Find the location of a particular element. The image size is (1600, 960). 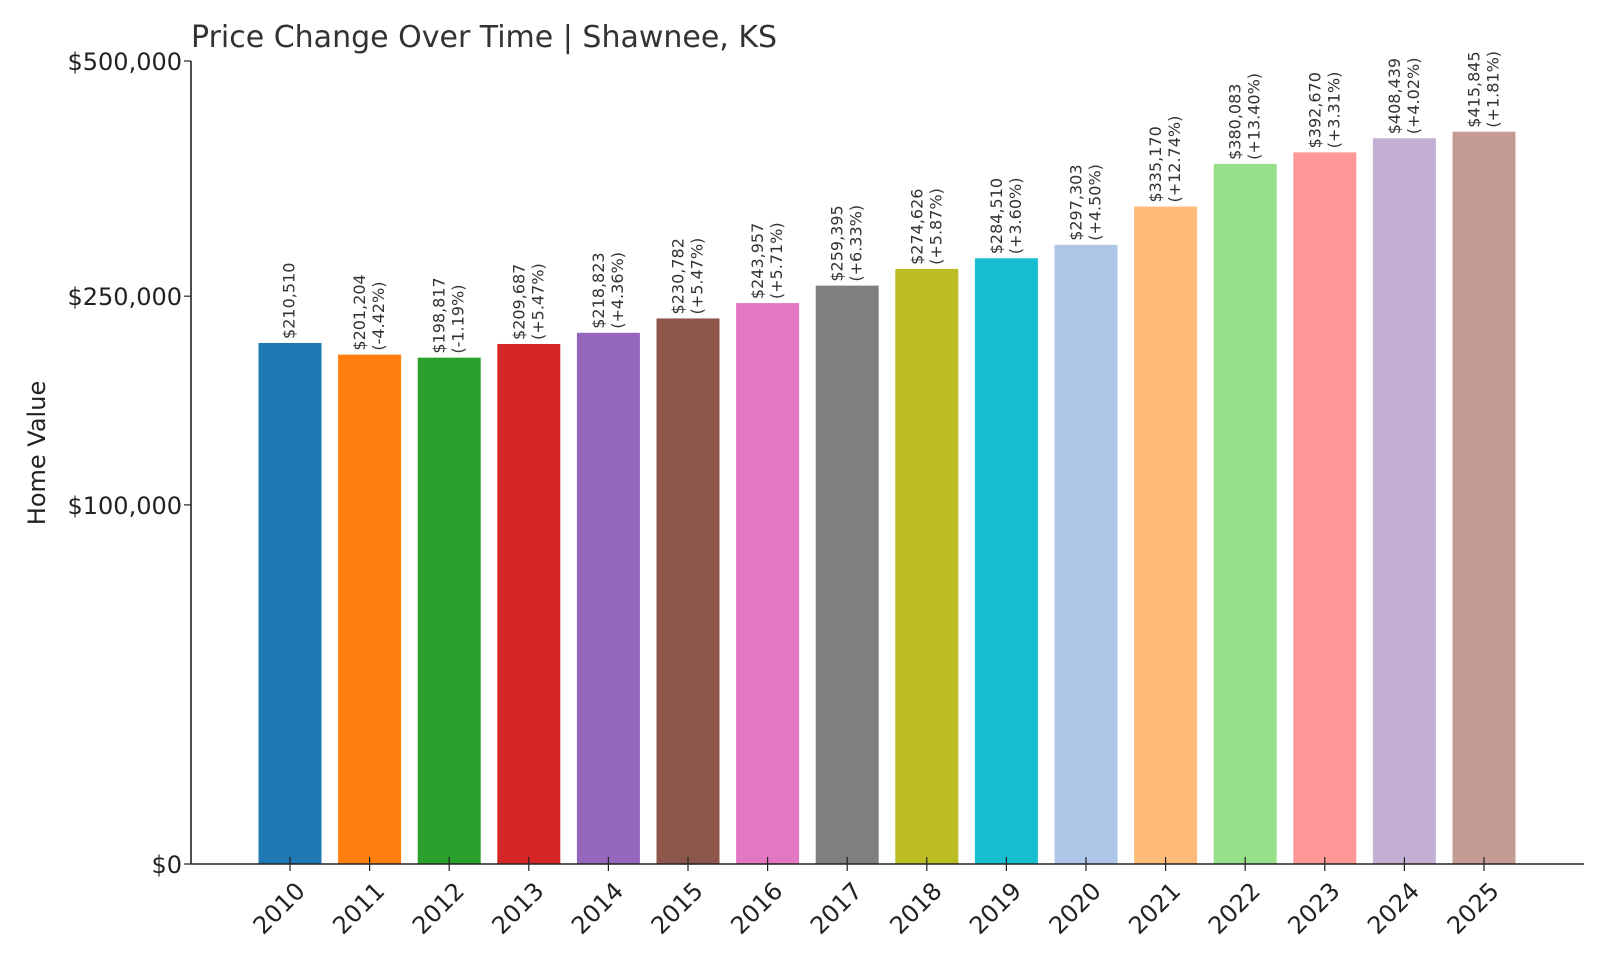

bar-2023 is located at coordinates (1325, 508).